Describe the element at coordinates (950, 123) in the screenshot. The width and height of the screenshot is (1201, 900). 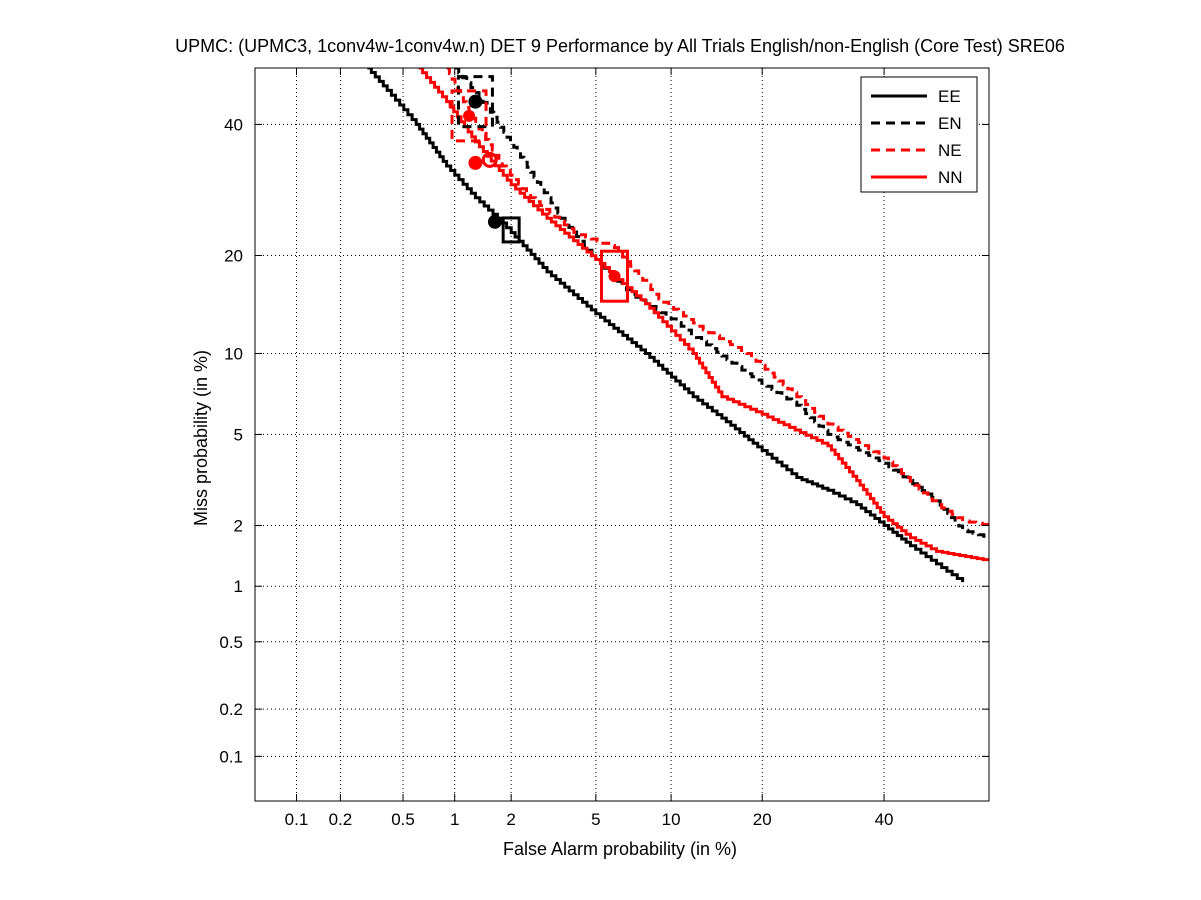
I see `legend-label-en: EN` at that location.